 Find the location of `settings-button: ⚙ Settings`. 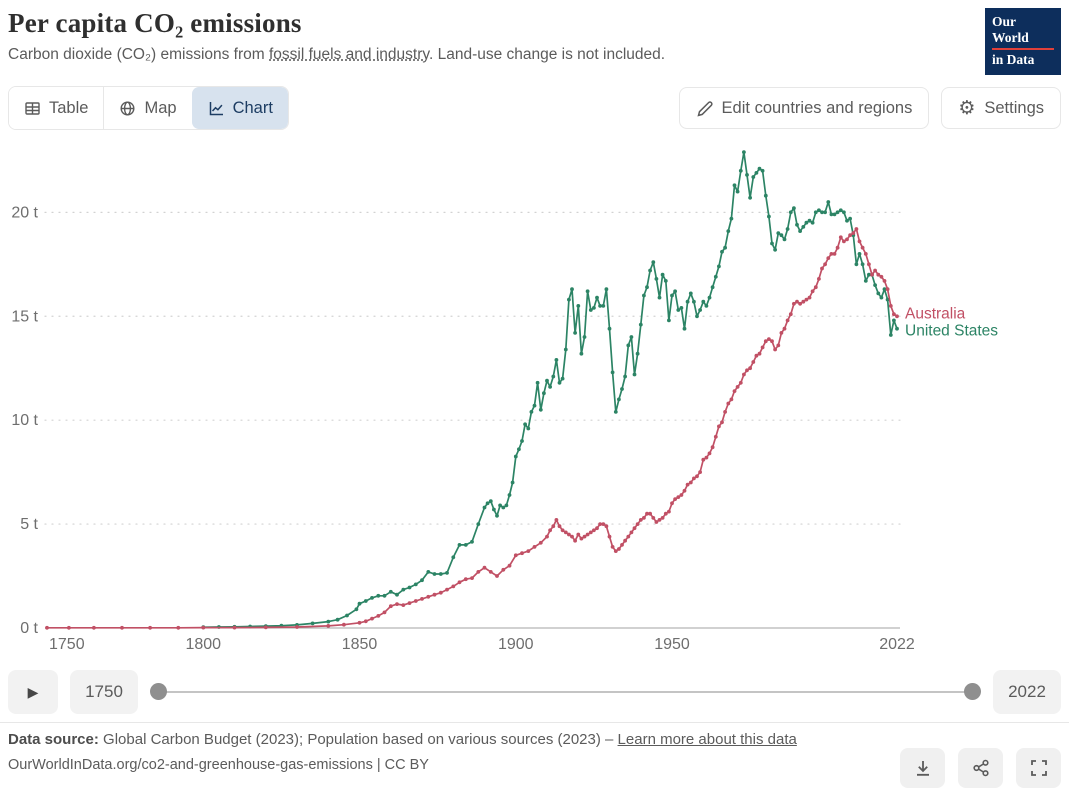

settings-button: ⚙ Settings is located at coordinates (1001, 108).